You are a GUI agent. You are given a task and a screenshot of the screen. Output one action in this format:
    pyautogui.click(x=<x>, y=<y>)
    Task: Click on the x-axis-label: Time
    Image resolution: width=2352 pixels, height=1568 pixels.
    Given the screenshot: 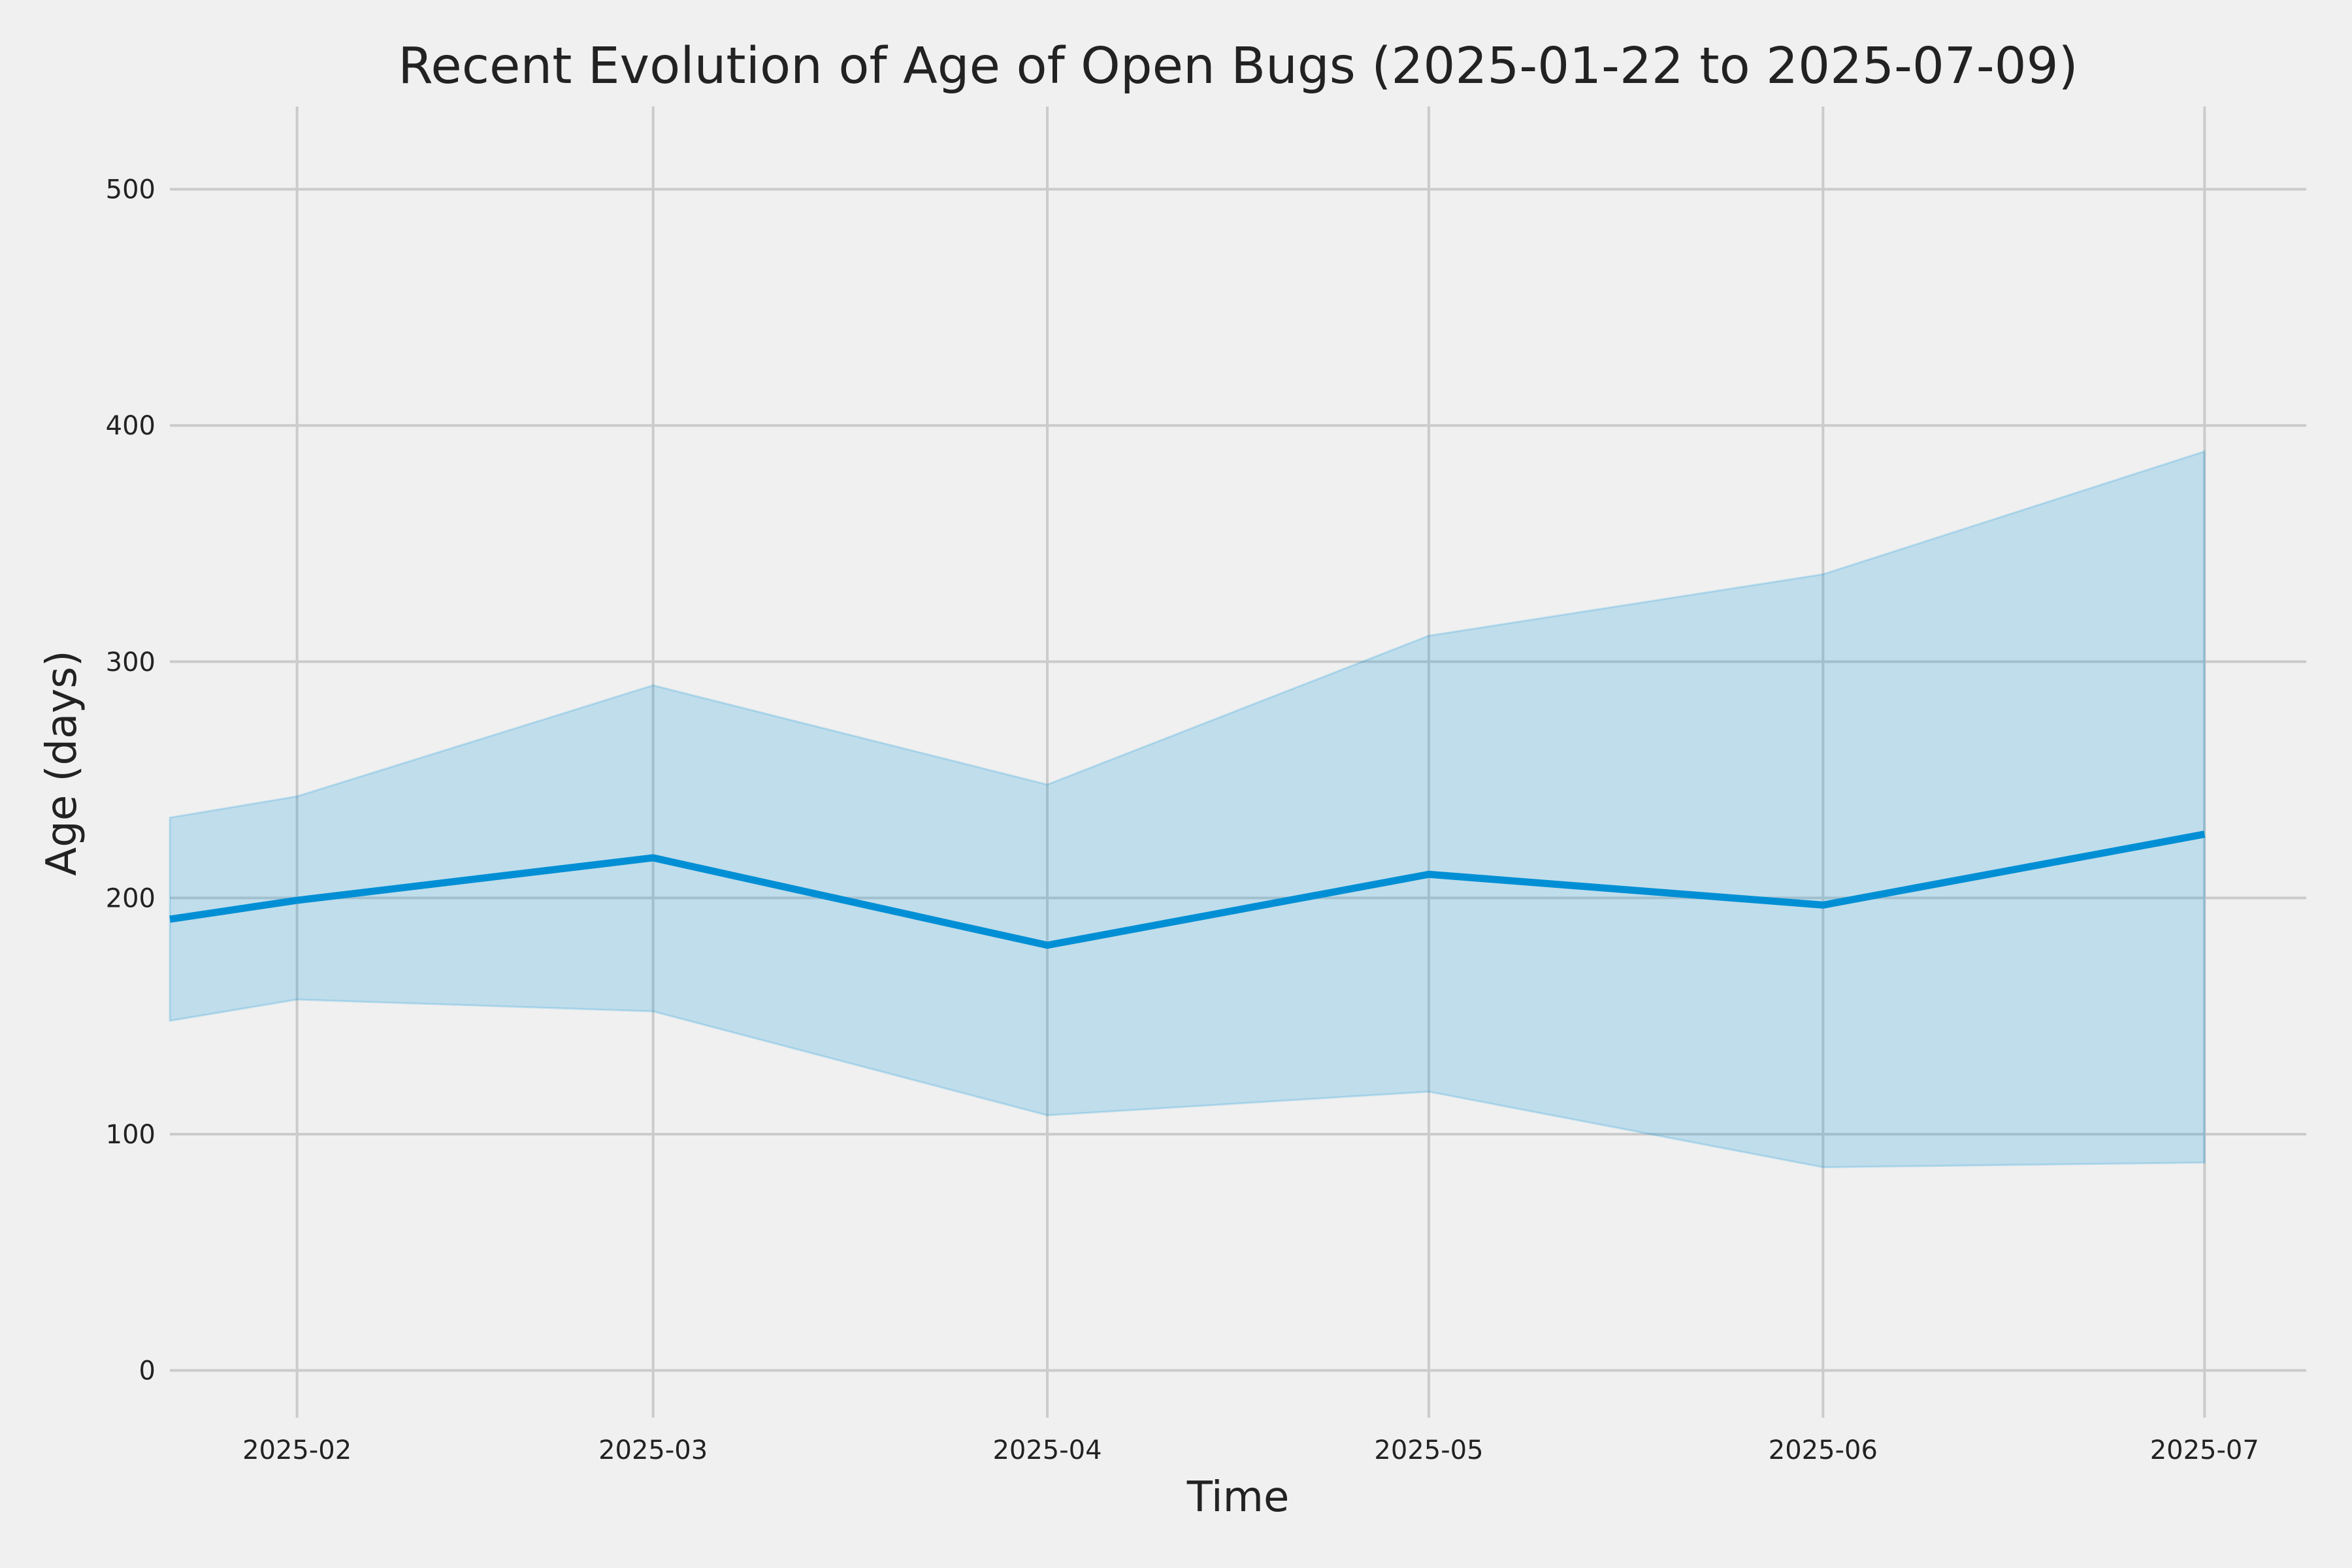 What is the action you would take?
    pyautogui.click(x=1238, y=1497)
    